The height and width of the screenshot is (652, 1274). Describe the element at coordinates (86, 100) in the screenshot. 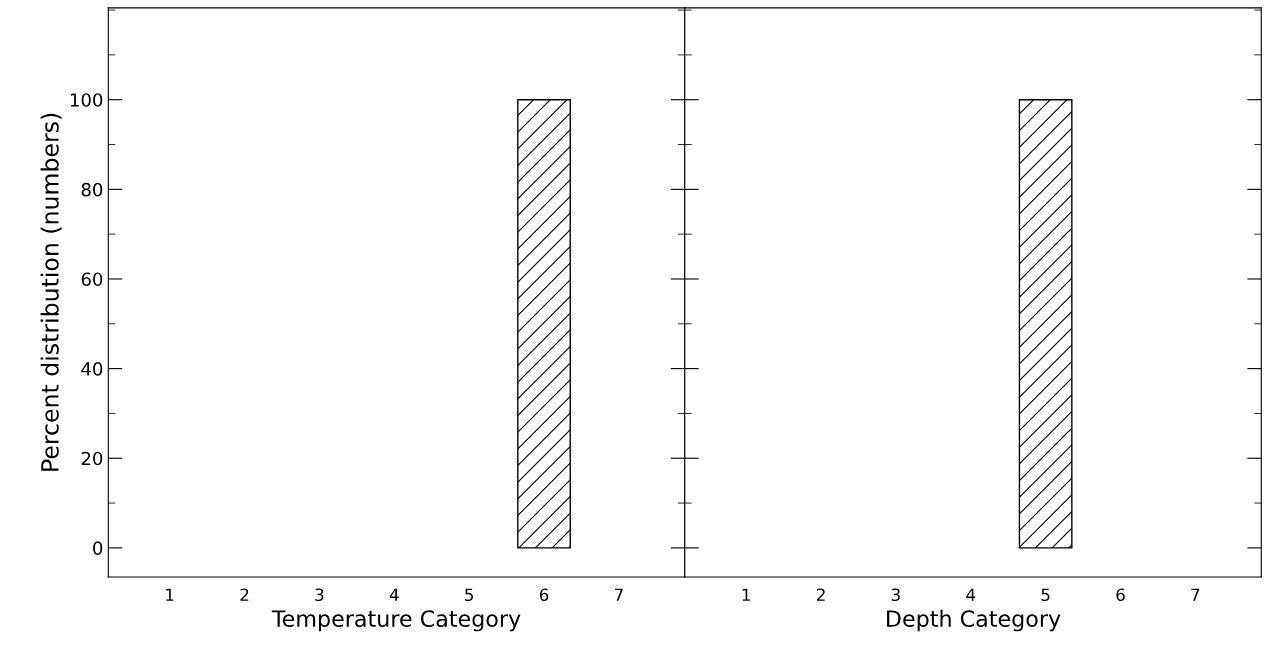

I see `y-tick-label: 100` at that location.